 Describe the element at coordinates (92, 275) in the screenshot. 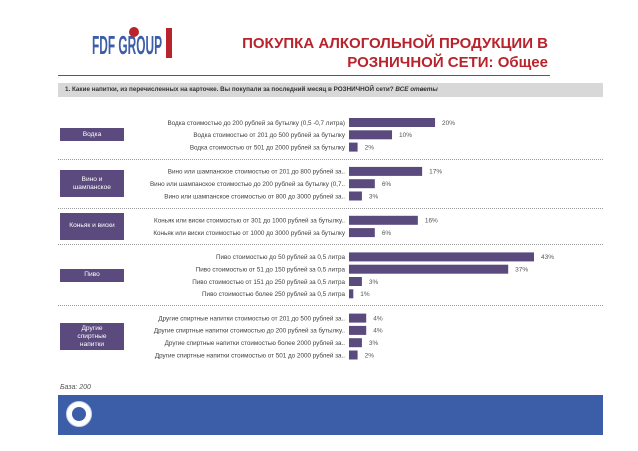

I see `group-label: Пиво` at that location.